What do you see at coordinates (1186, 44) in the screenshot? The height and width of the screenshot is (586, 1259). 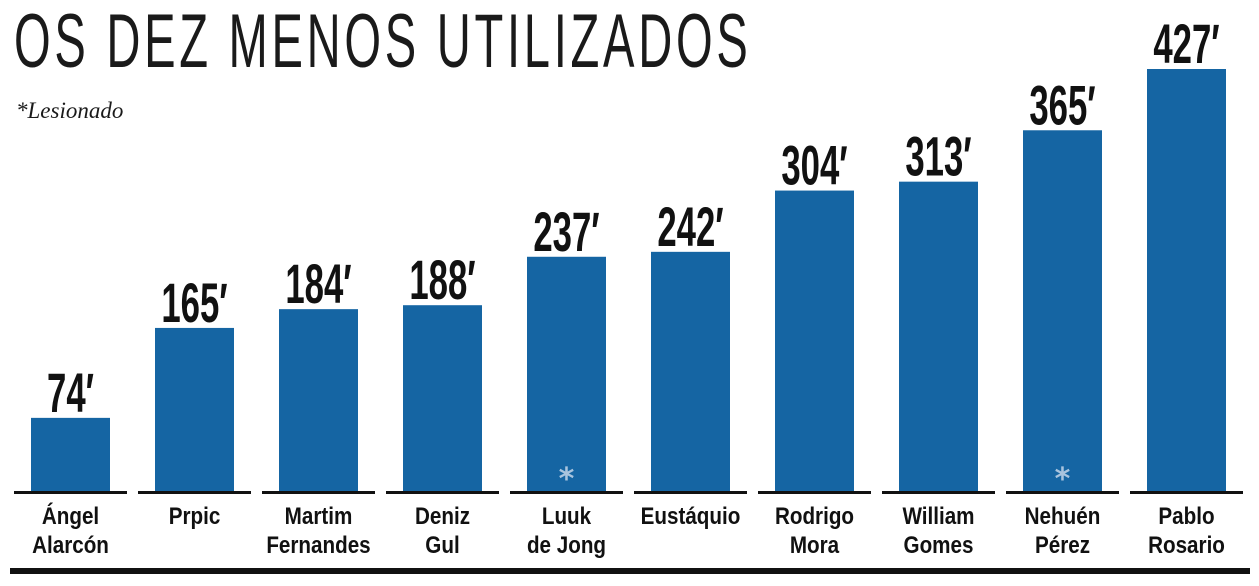 I see `value-label: 427′` at bounding box center [1186, 44].